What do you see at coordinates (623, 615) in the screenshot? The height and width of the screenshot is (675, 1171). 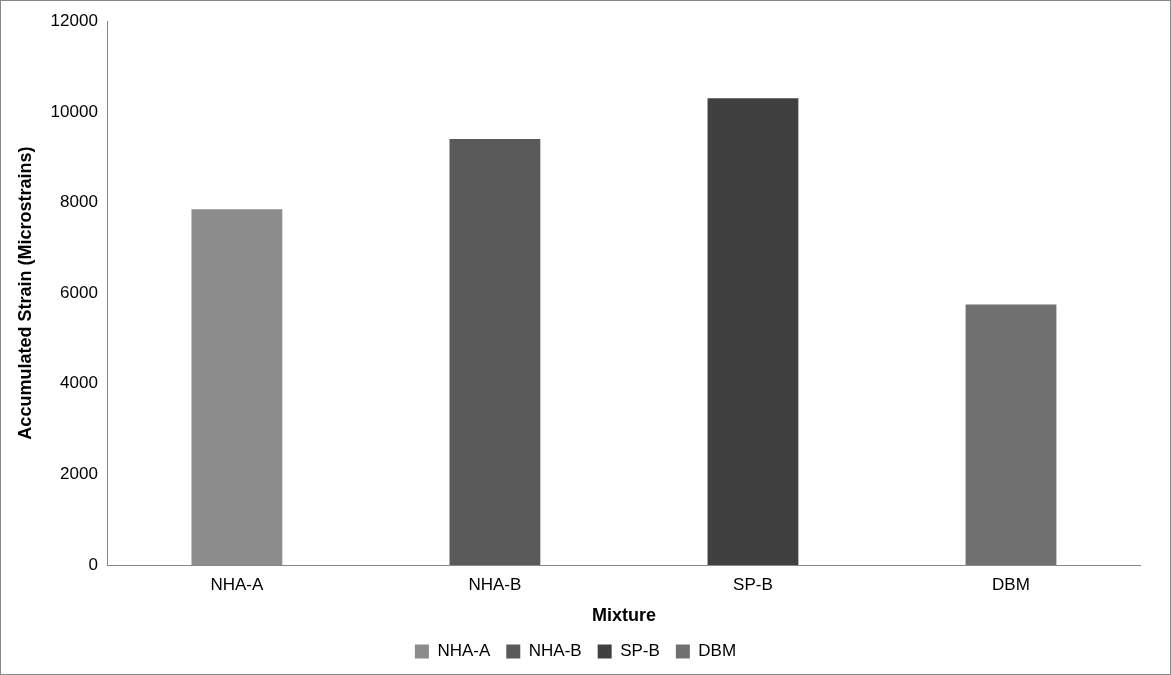 I see `x-axis-title: Mixture` at bounding box center [623, 615].